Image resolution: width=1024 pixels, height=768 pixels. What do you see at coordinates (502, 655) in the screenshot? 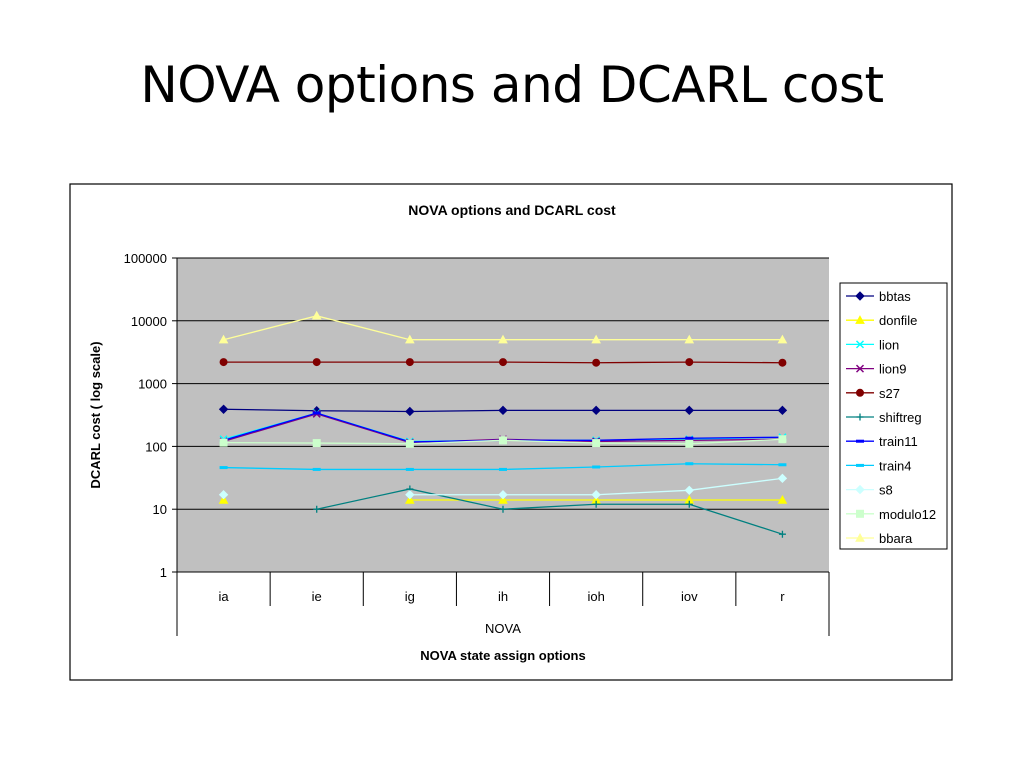
I see `x-axis-label: NOVA state assign options` at bounding box center [502, 655].